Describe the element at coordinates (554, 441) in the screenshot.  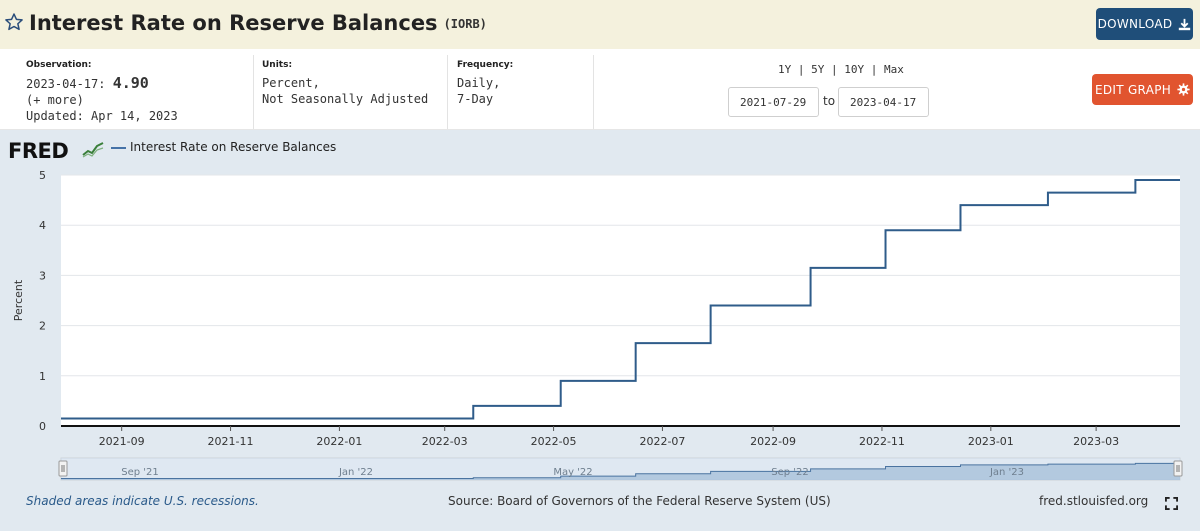
I see `x-tick-label: 2022-05` at that location.